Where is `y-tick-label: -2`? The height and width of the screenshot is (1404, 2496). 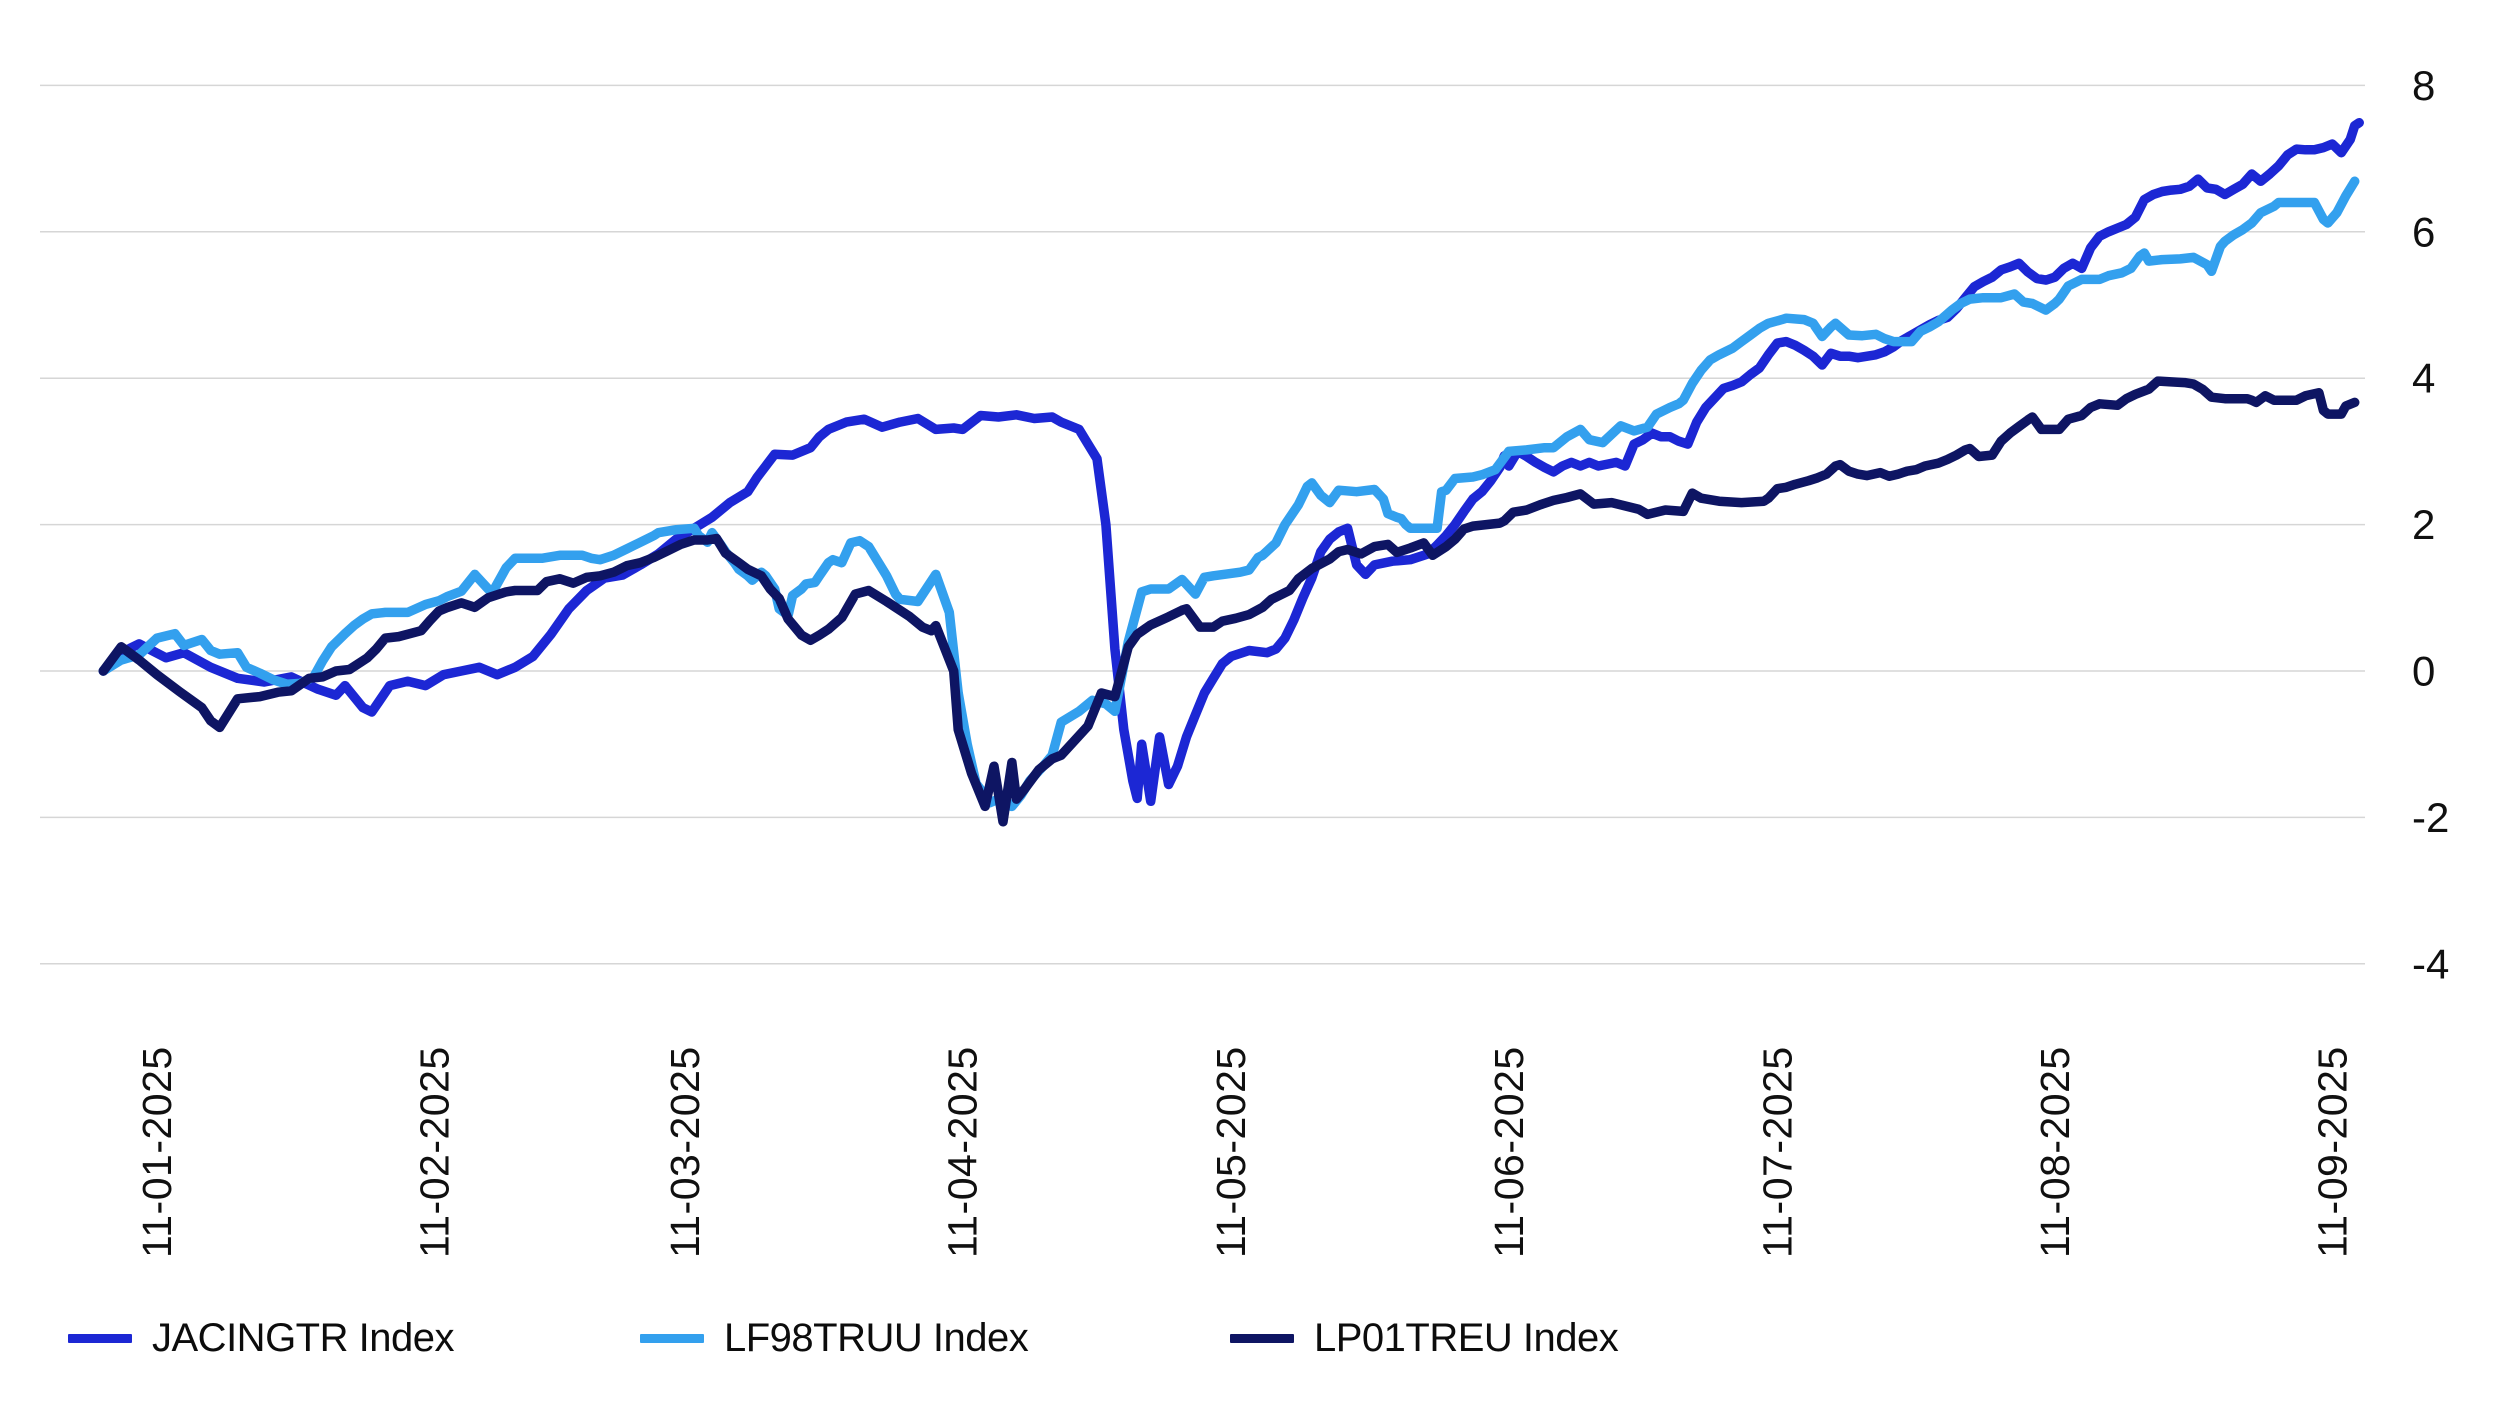 y-tick-label: -2 is located at coordinates (2430, 817).